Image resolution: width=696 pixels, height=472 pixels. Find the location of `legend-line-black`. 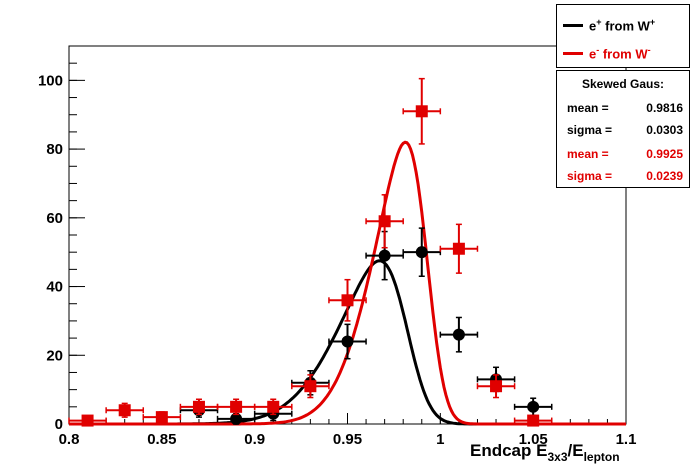

legend-line-black is located at coordinates (573, 25).